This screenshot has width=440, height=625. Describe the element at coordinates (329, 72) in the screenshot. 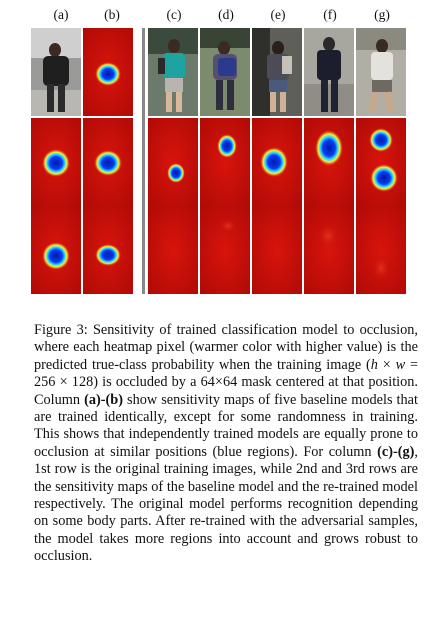

I see `photo-f-pedestrian` at that location.